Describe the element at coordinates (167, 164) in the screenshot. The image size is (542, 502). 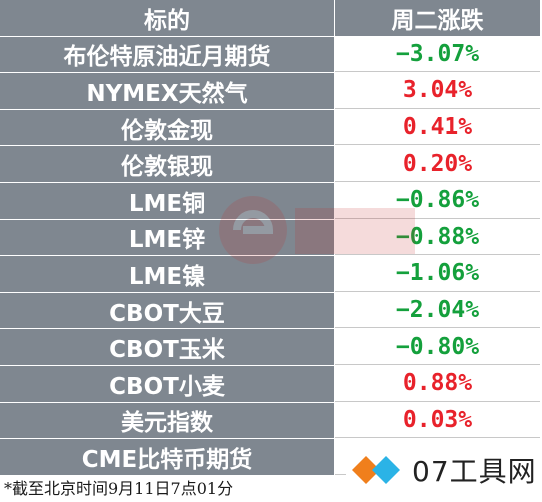
I see `asset-name: 伦敦银现` at that location.